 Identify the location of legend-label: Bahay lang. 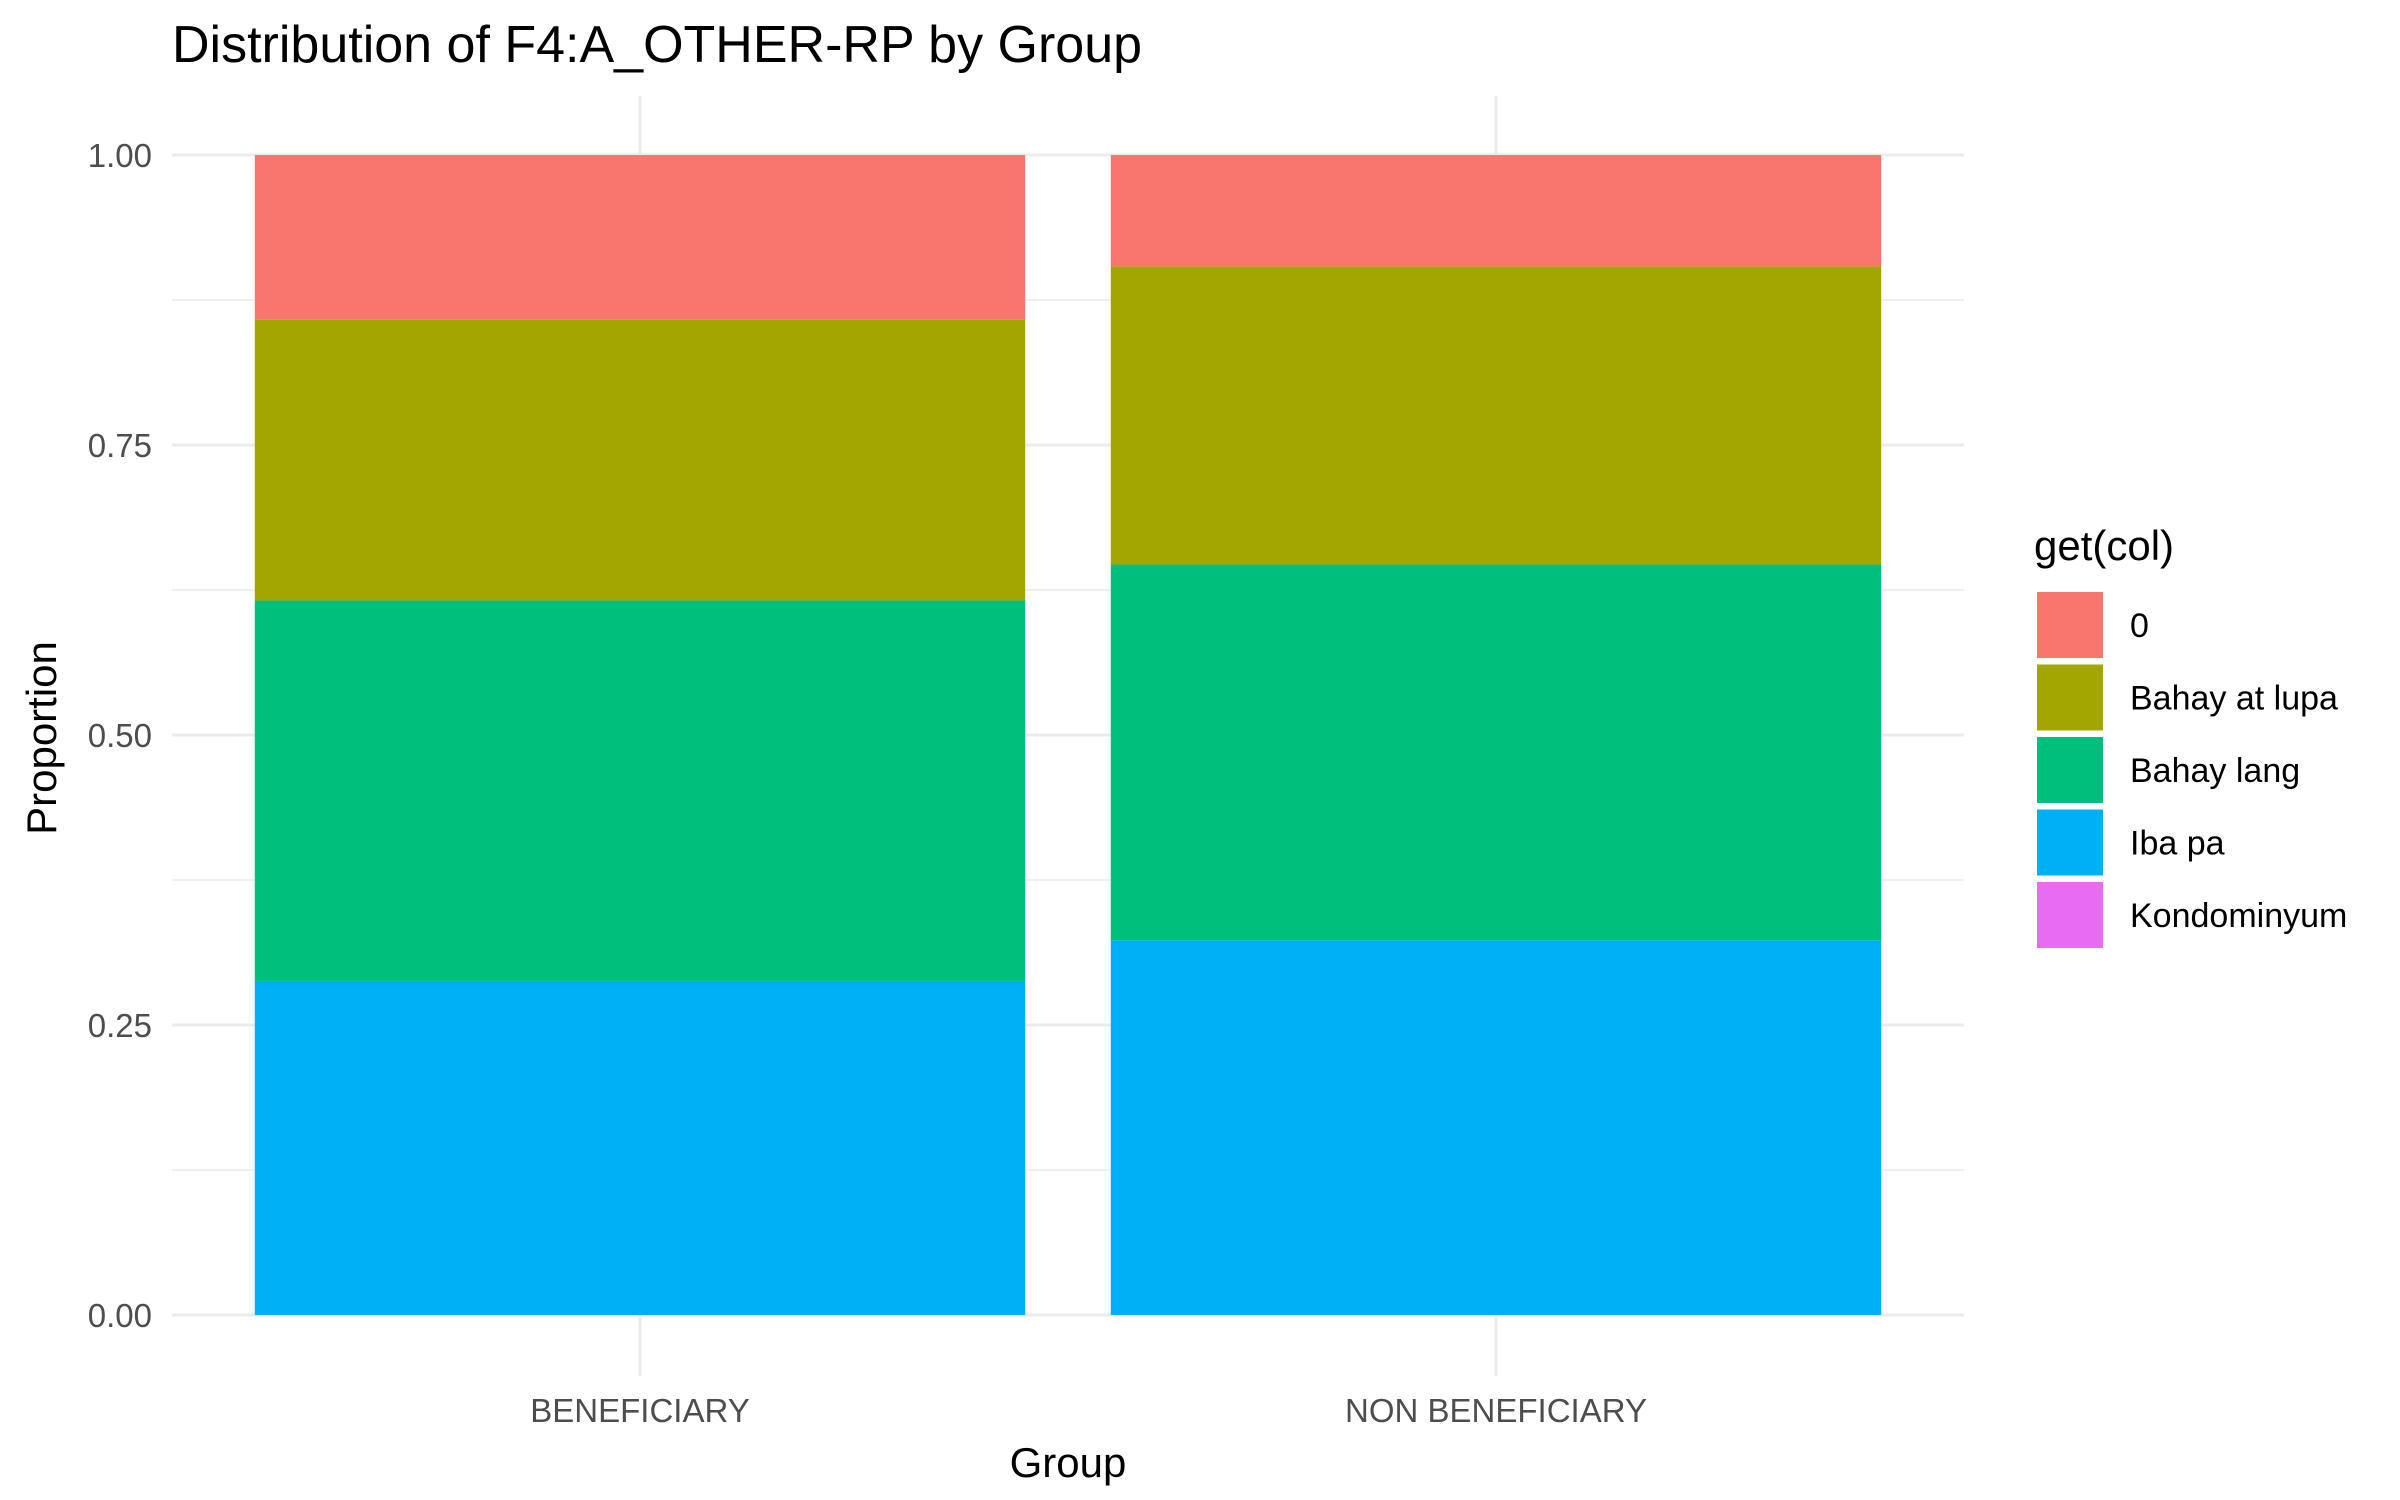
(2215, 771).